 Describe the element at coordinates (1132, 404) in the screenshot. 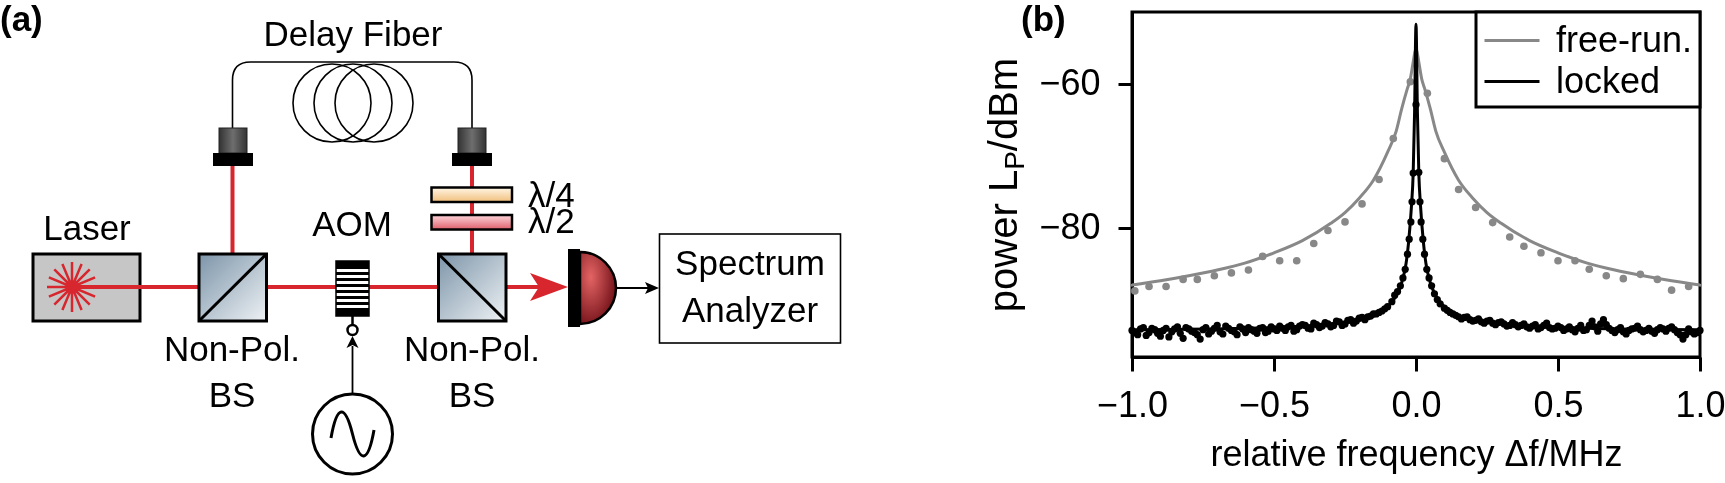

I see `x-tick-label: −1.0` at that location.